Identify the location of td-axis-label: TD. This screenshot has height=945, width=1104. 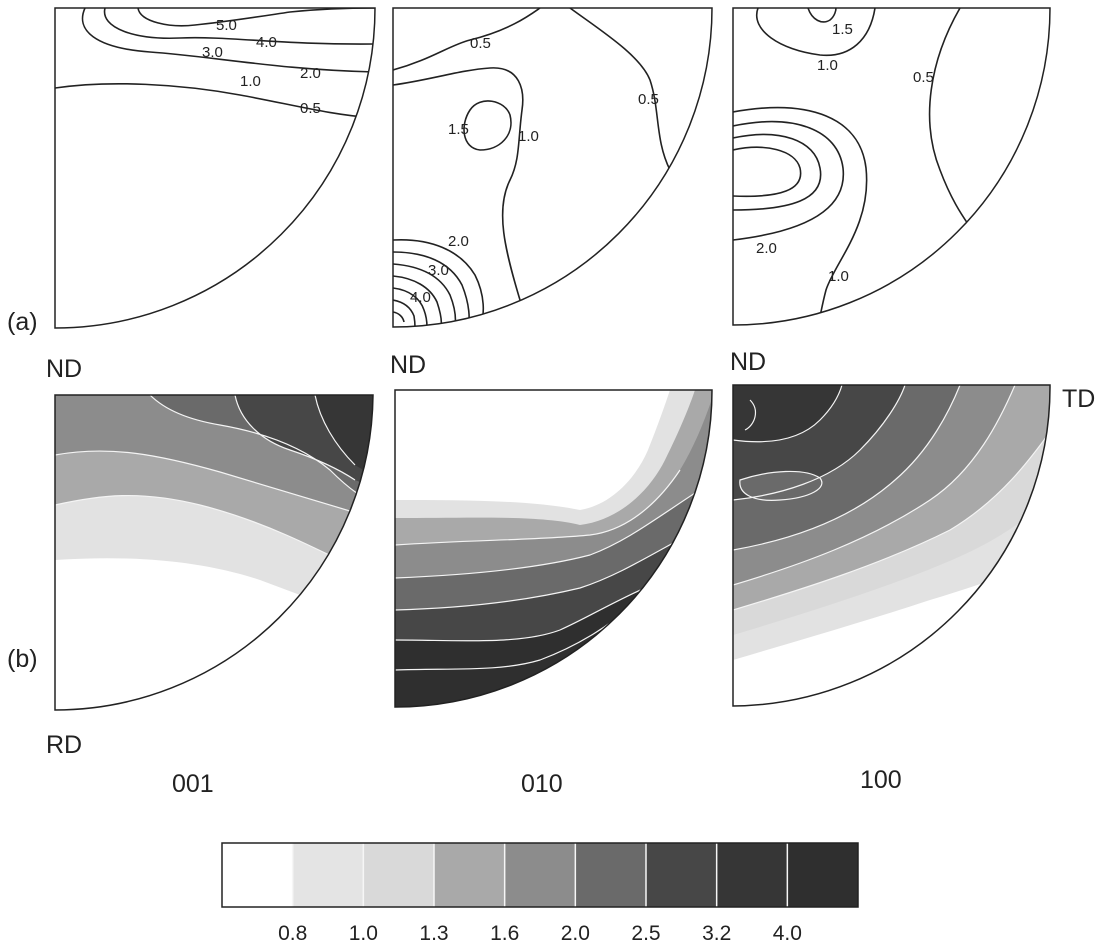
(1078, 399).